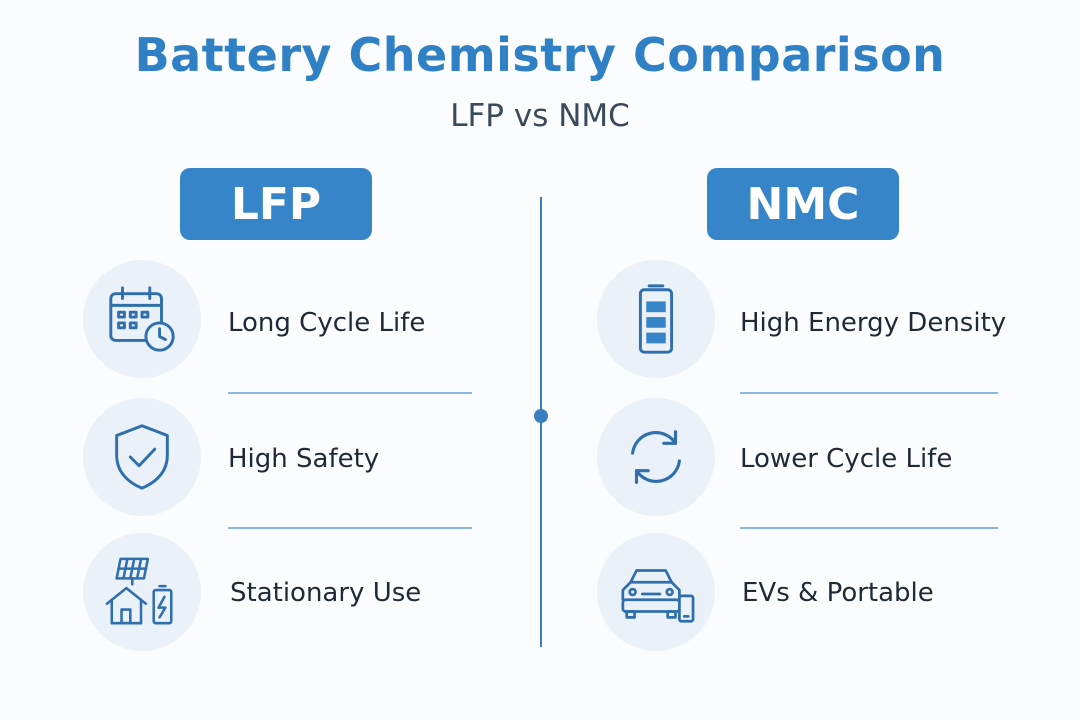 The height and width of the screenshot is (720, 1080). What do you see at coordinates (304, 459) in the screenshot?
I see `lfp-feature-high-safety: High Safety` at bounding box center [304, 459].